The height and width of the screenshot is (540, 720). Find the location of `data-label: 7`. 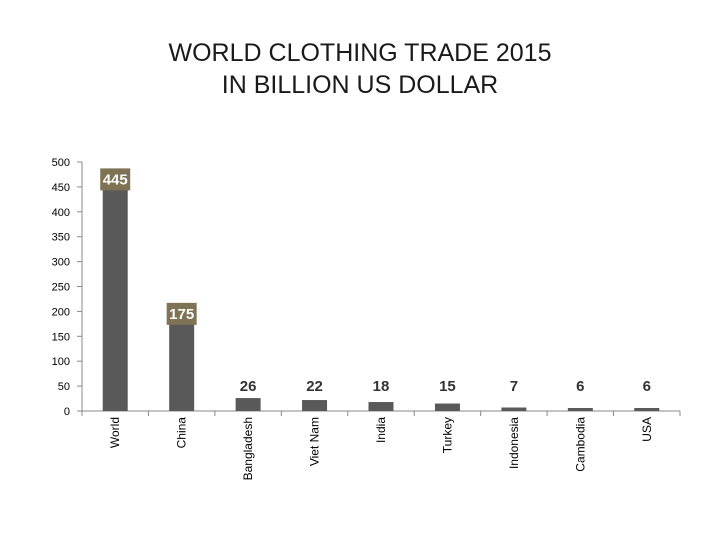

data-label: 7 is located at coordinates (514, 386).